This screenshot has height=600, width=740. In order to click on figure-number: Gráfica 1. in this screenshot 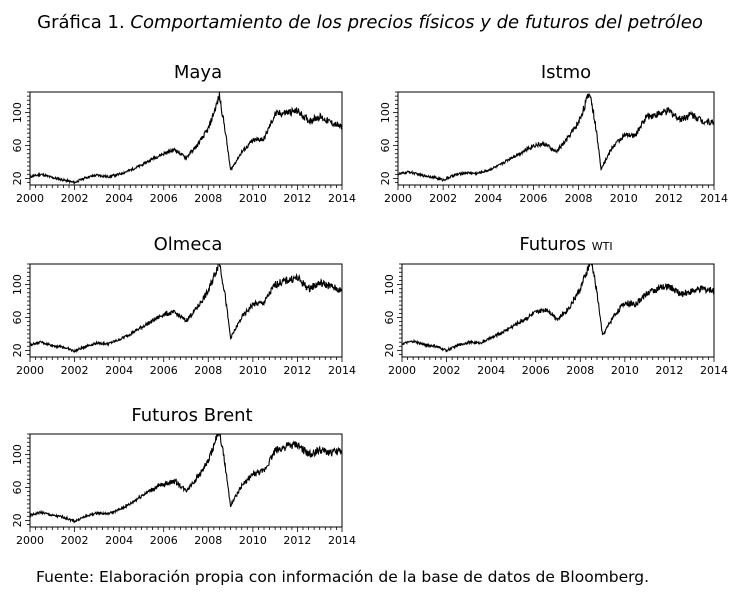, I will do `click(81, 22)`.